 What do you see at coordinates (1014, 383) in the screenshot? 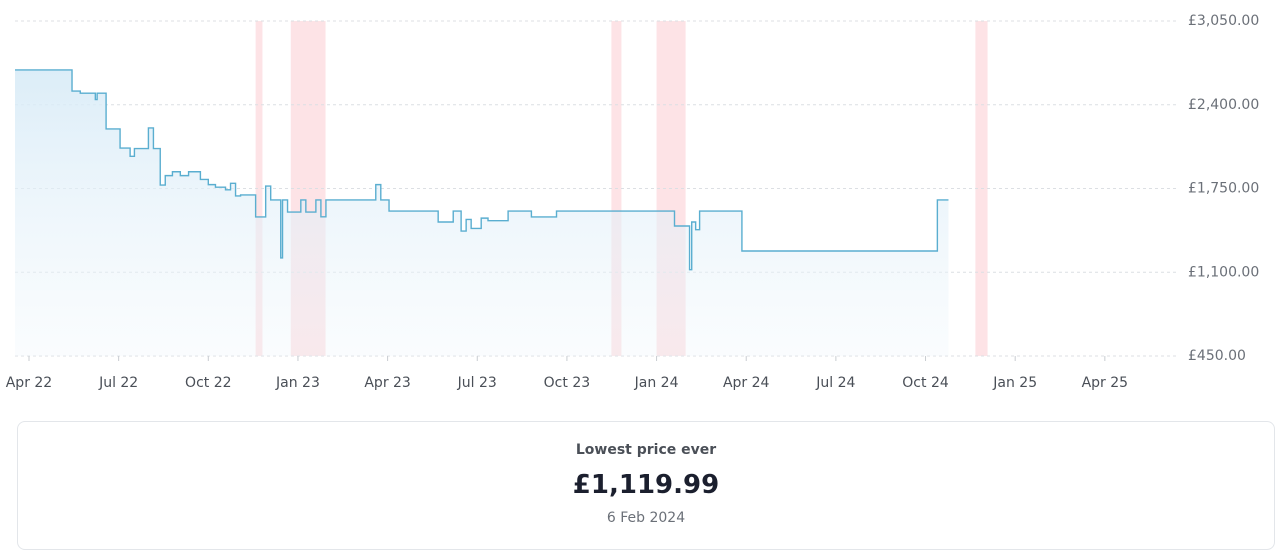
I see `x-tick-label: Jan 25` at bounding box center [1014, 383].